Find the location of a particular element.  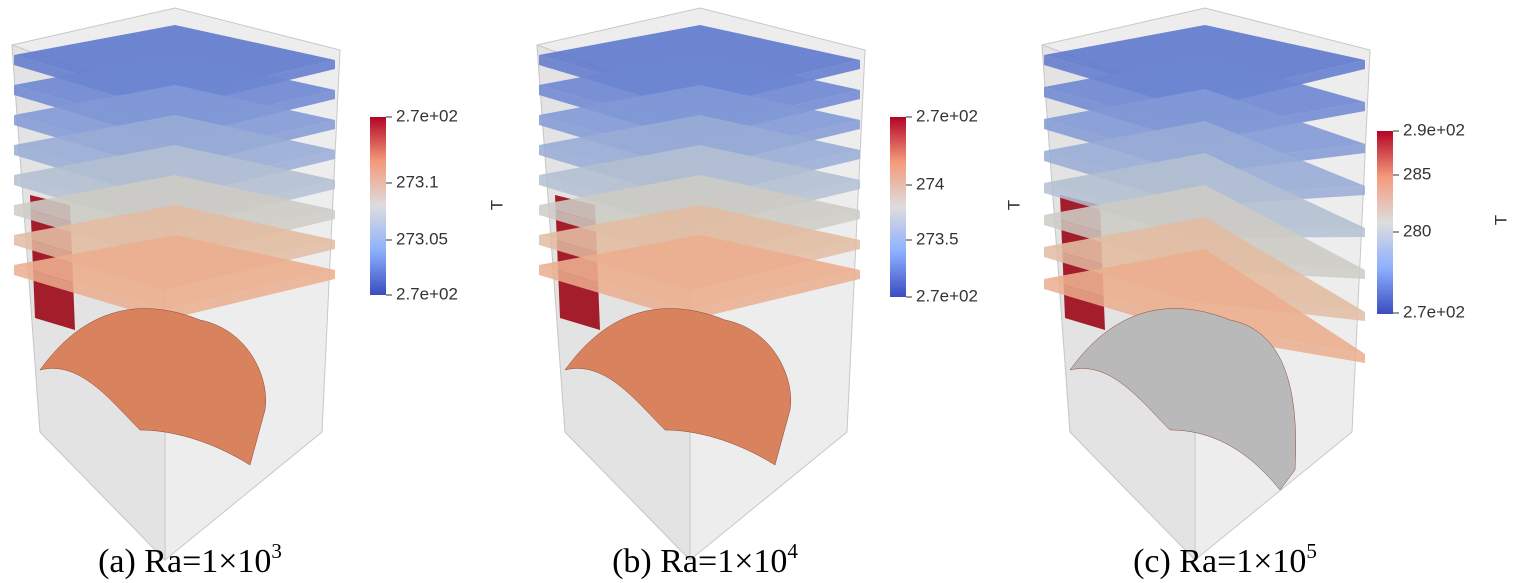

caption-exponent: 4 is located at coordinates (792, 551).